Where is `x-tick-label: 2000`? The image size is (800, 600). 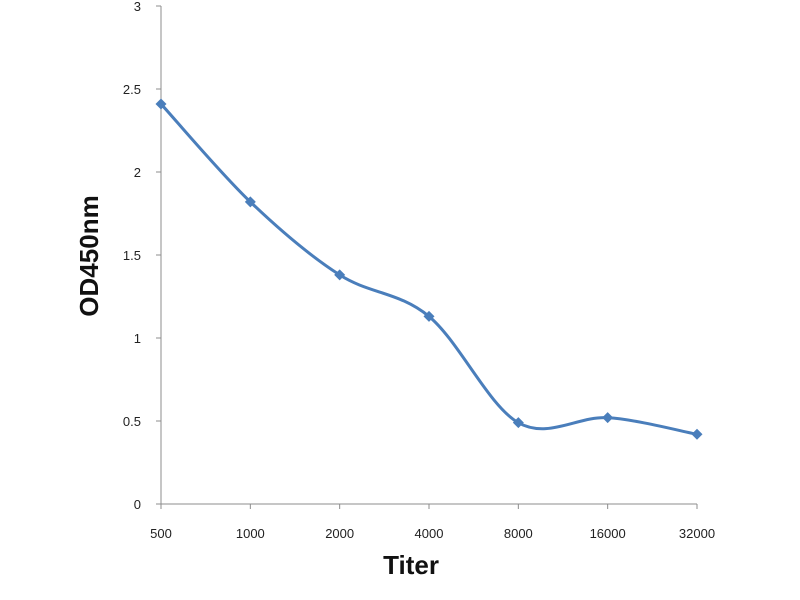 x-tick-label: 2000 is located at coordinates (339, 533).